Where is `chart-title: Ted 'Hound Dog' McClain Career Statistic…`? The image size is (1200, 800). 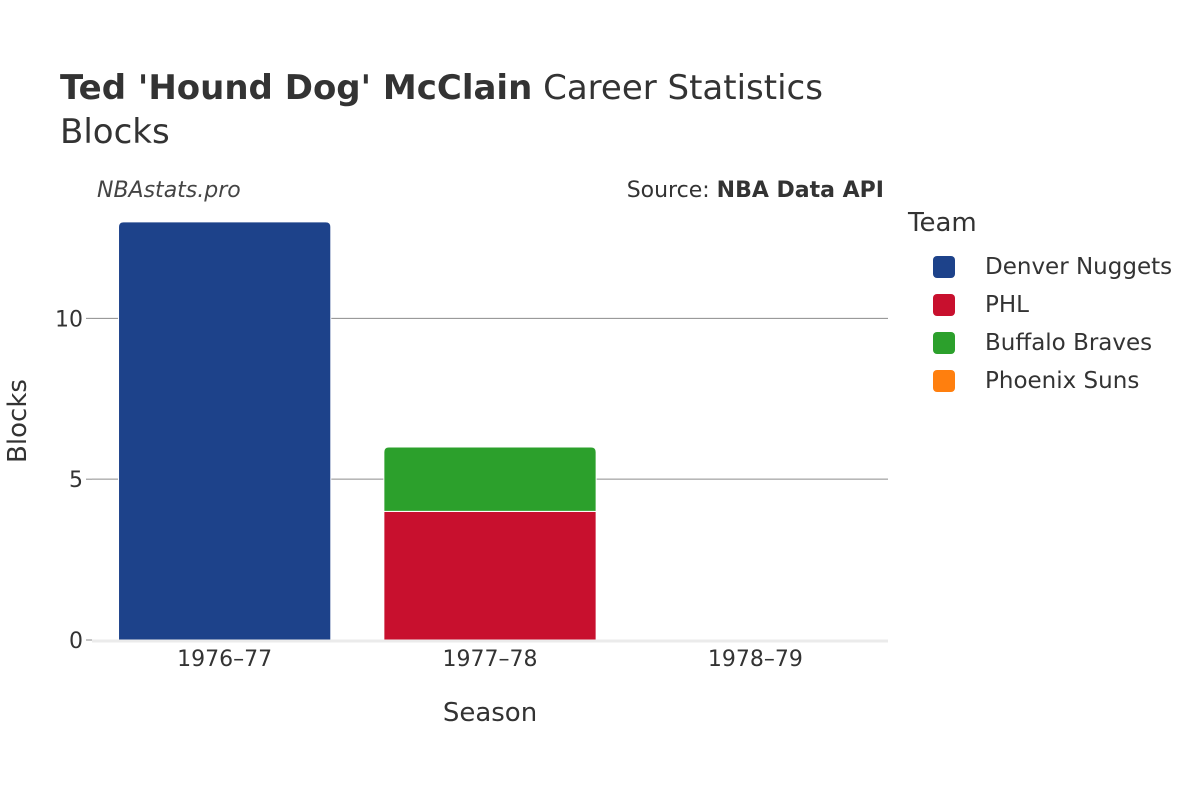 chart-title: Ted 'Hound Dog' McClain Career Statistic… is located at coordinates (441, 110).